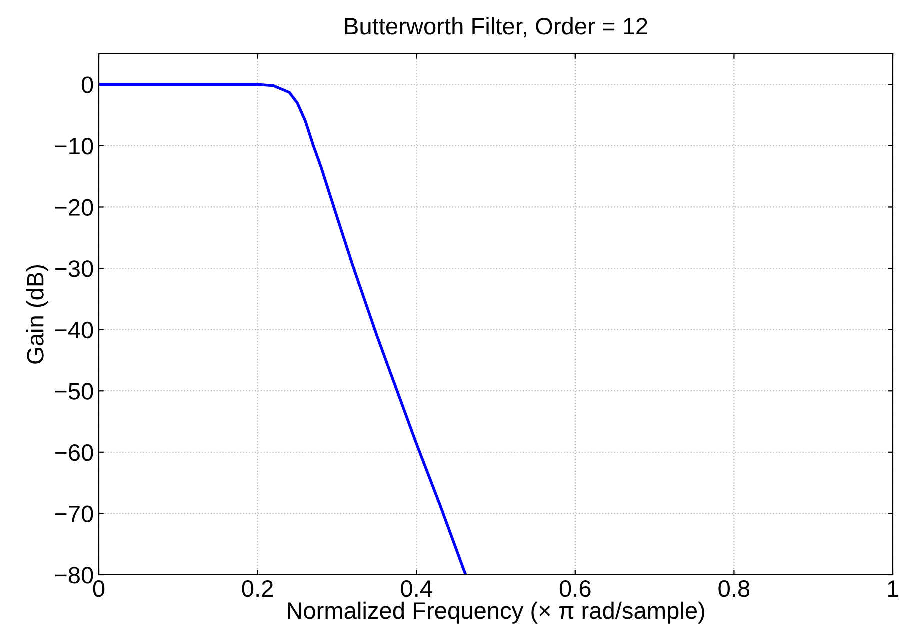  I want to click on y-tick-label: −60, so click(74, 453).